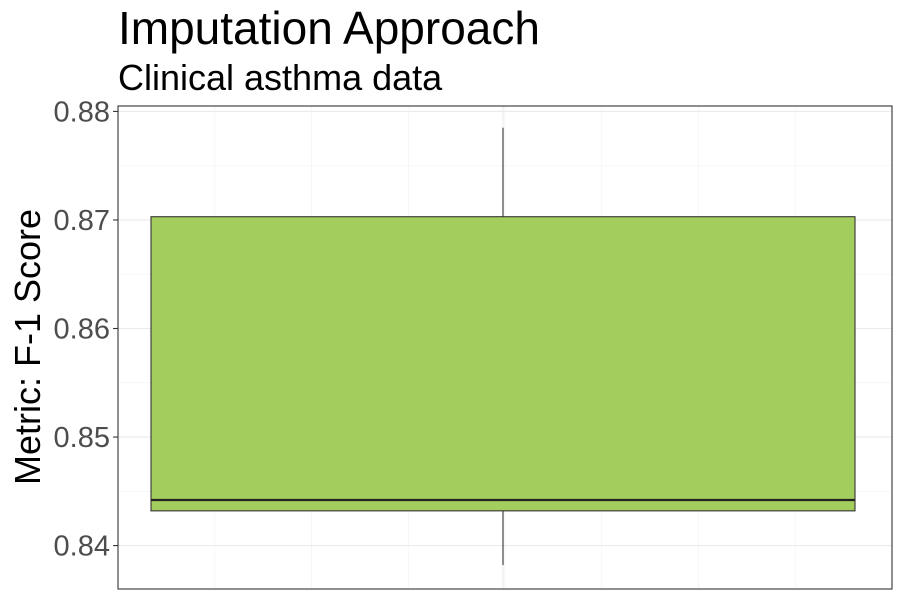 The width and height of the screenshot is (900, 600). What do you see at coordinates (82, 330) in the screenshot?
I see `y-tick-label: 0.86` at bounding box center [82, 330].